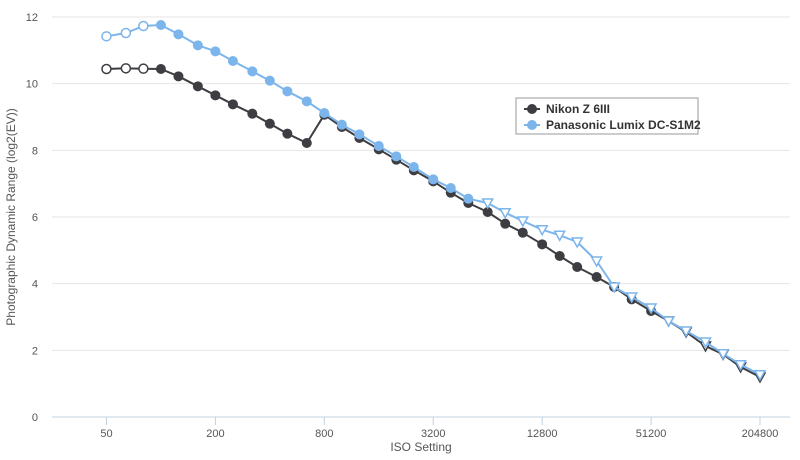 This screenshot has width=800, height=460. What do you see at coordinates (35, 218) in the screenshot?
I see `y-tick-label: 6` at bounding box center [35, 218].